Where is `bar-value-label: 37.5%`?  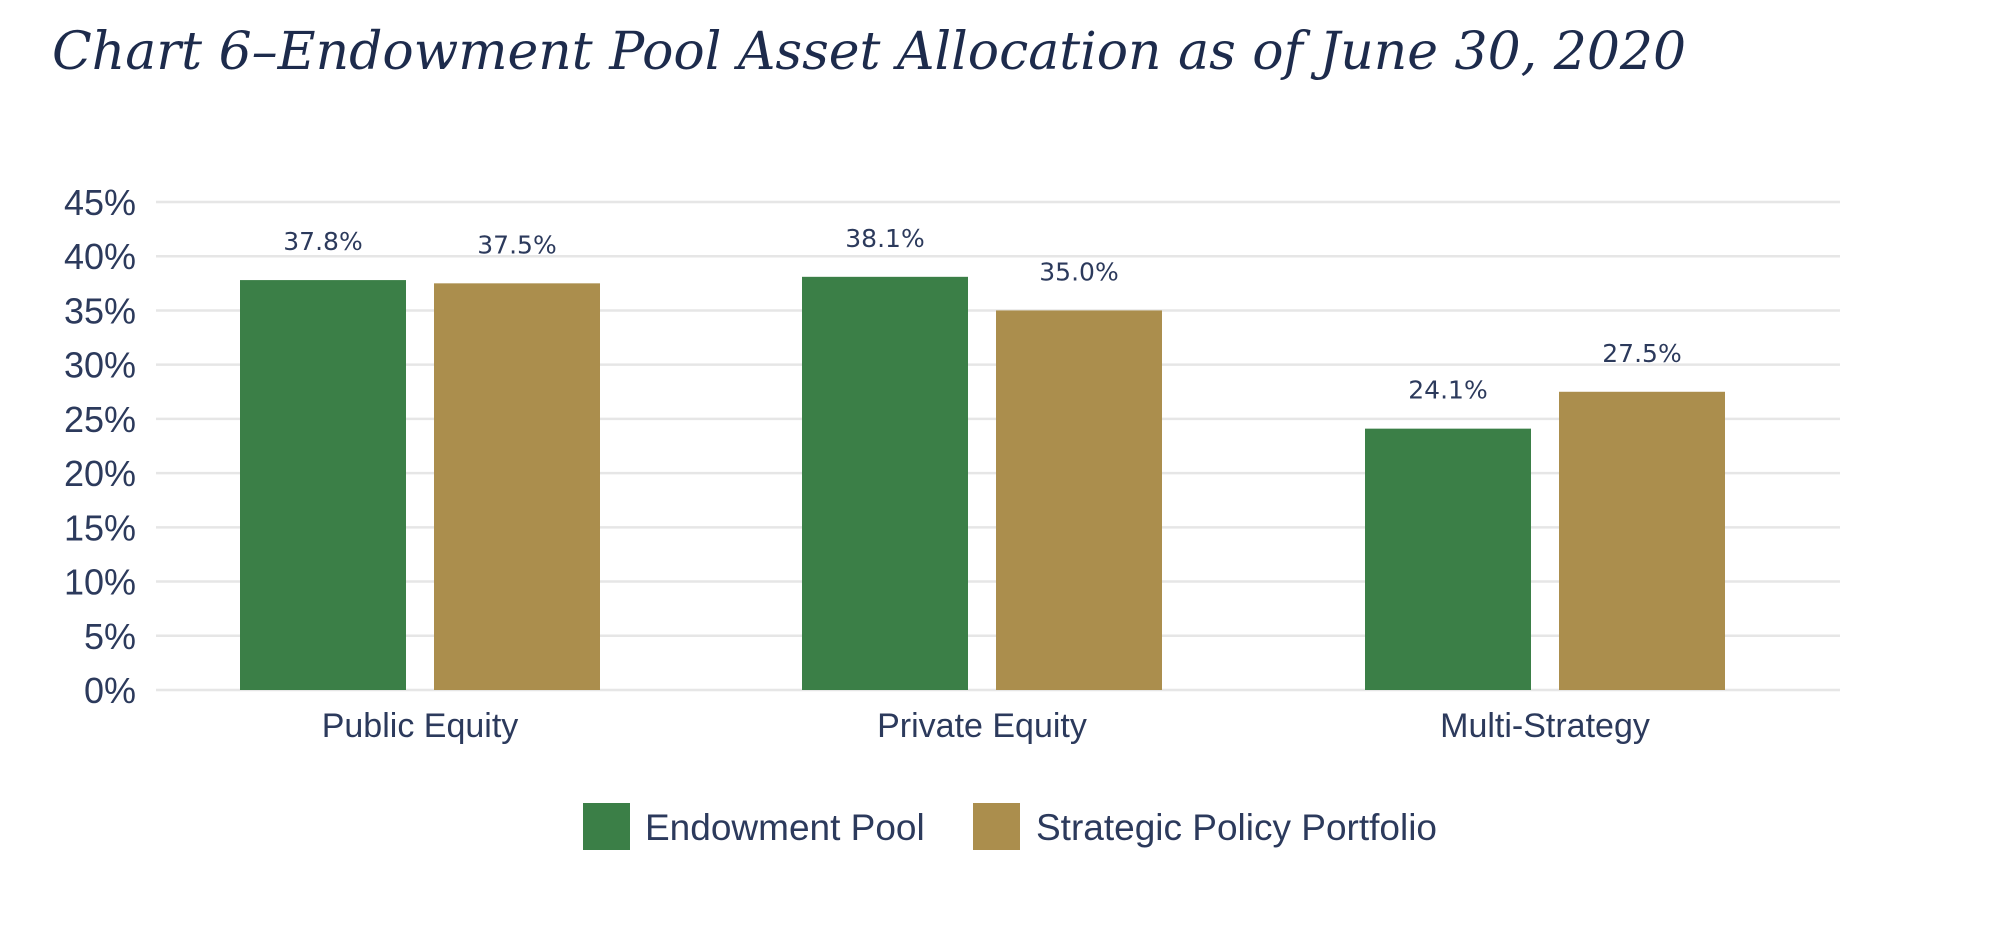
bar-value-label: 37.5% is located at coordinates (516, 244).